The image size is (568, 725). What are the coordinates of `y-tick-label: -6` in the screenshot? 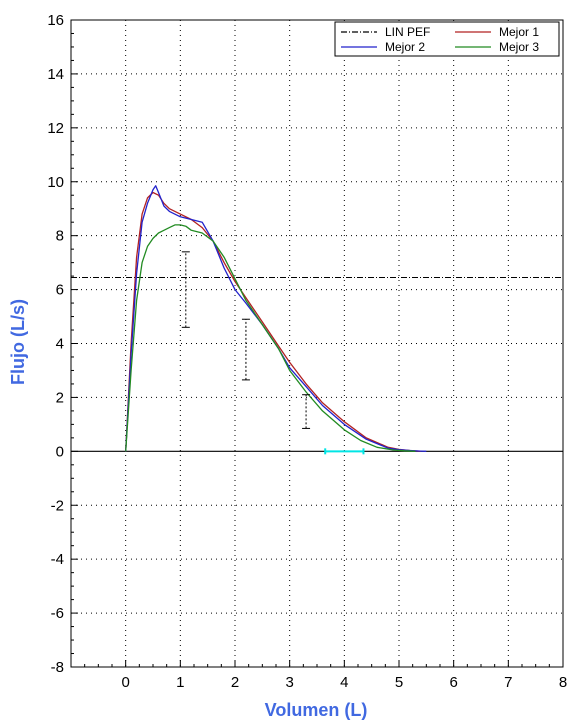 It's located at (57, 613).